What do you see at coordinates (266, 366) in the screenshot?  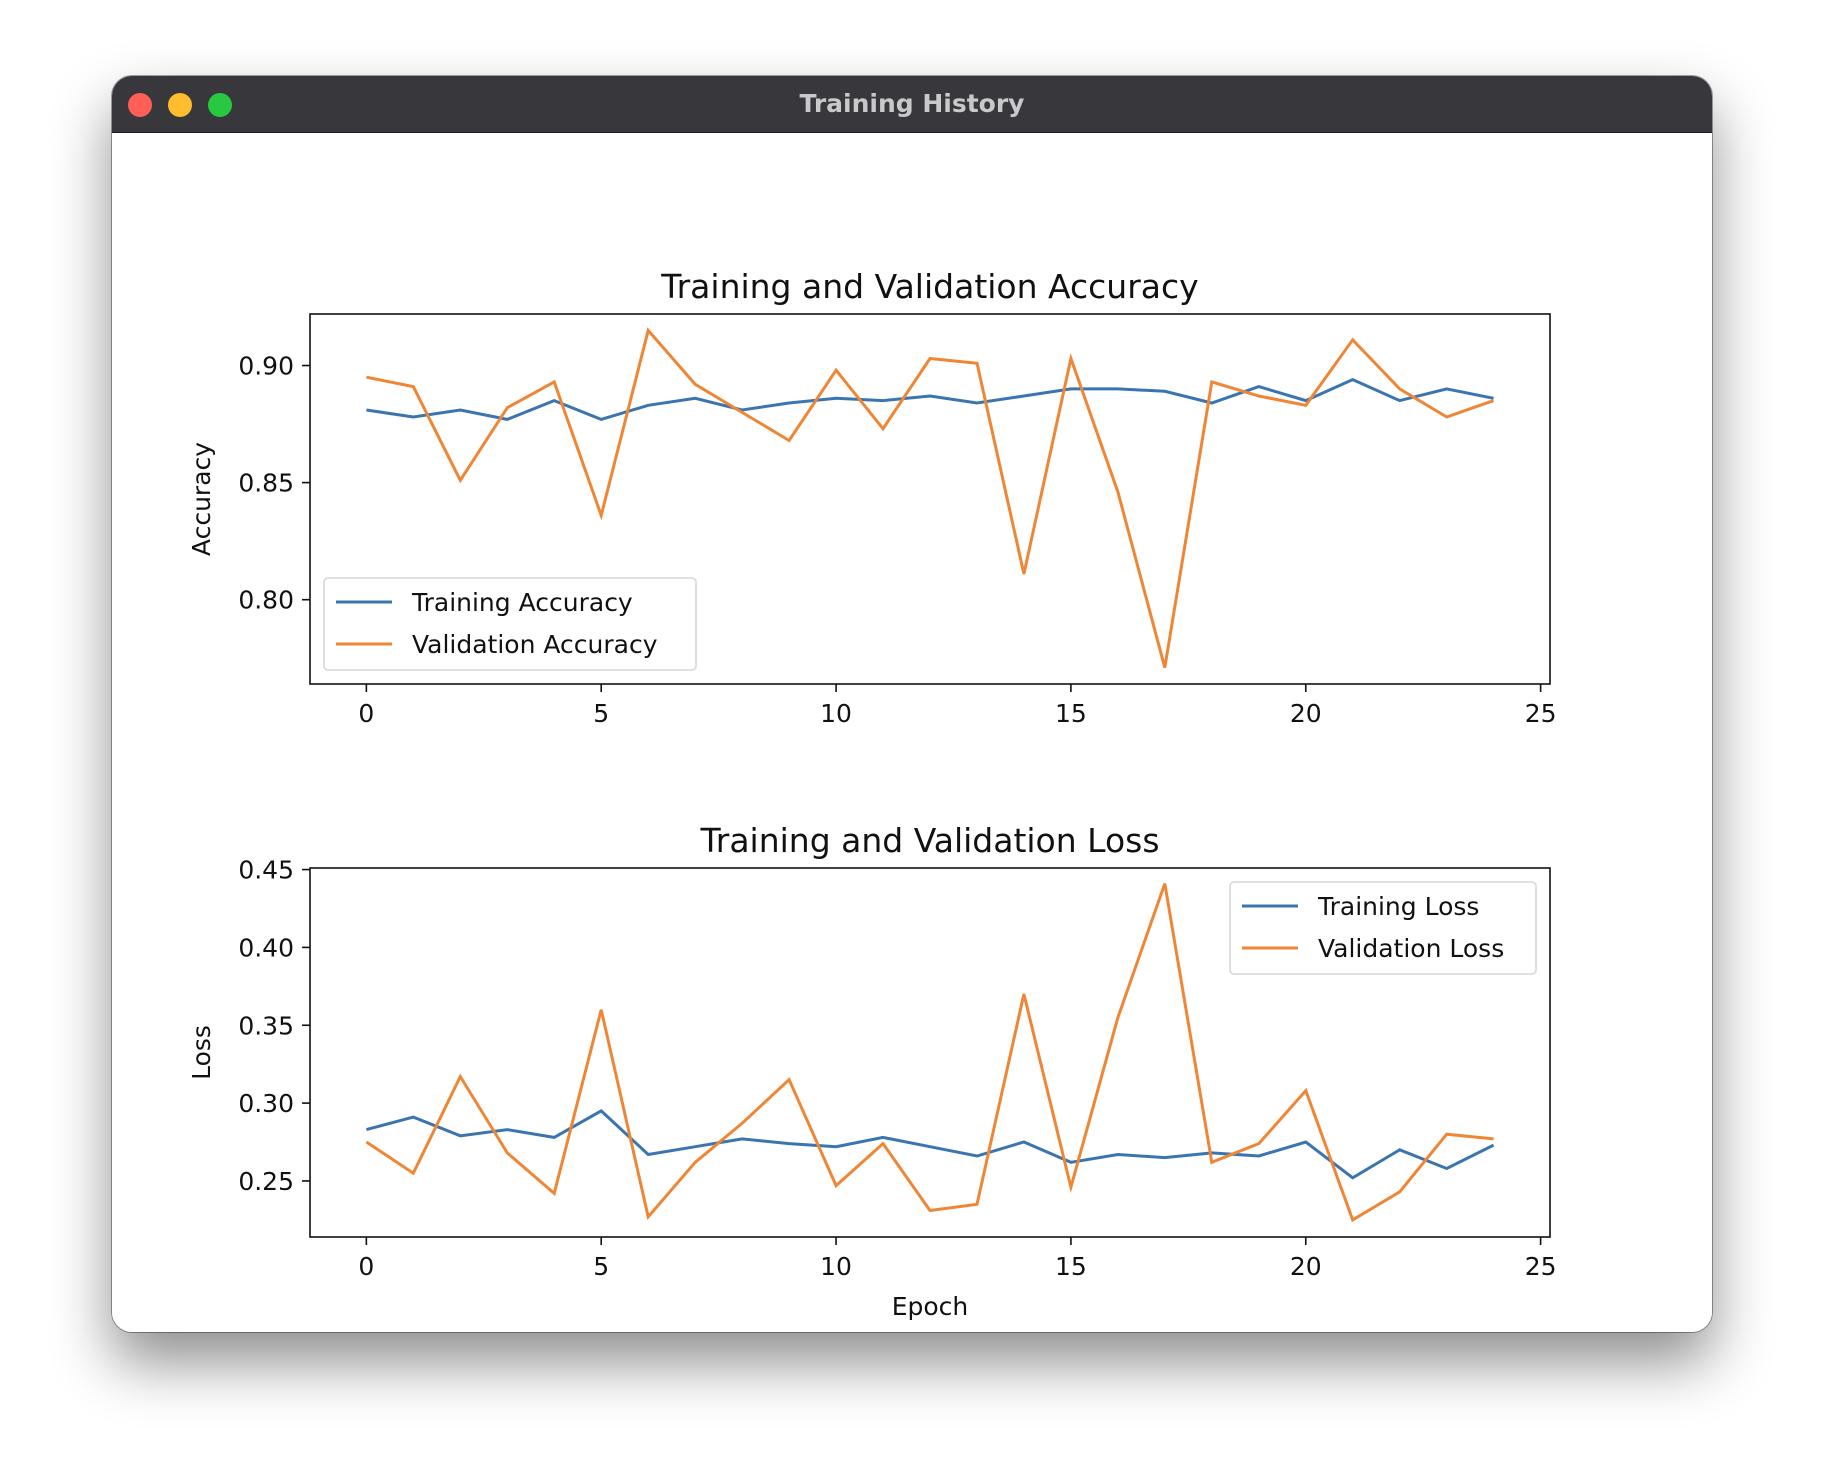 I see `accuracy-ytick-label: 0.90` at bounding box center [266, 366].